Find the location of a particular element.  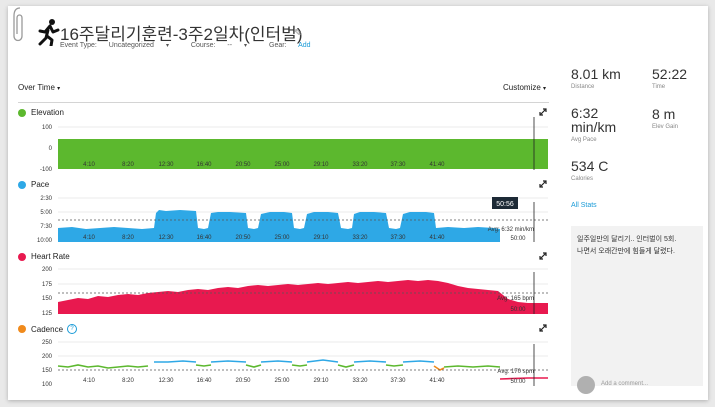

event-type-value: Uncategorized is located at coordinates (131, 45).